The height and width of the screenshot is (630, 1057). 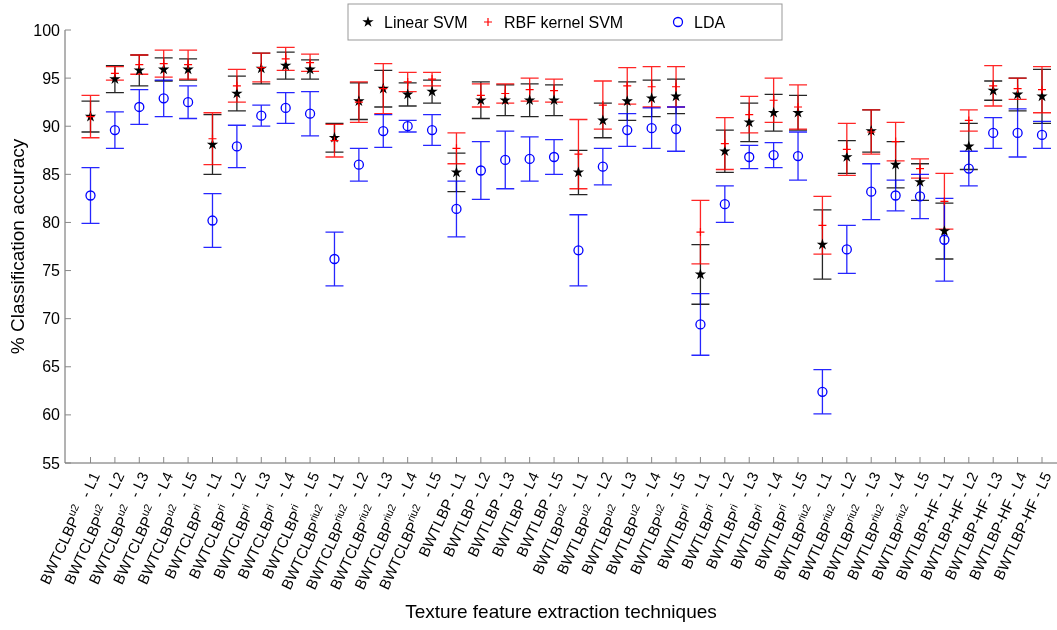 I want to click on legend-label: Linear SVM, so click(x=426, y=22).